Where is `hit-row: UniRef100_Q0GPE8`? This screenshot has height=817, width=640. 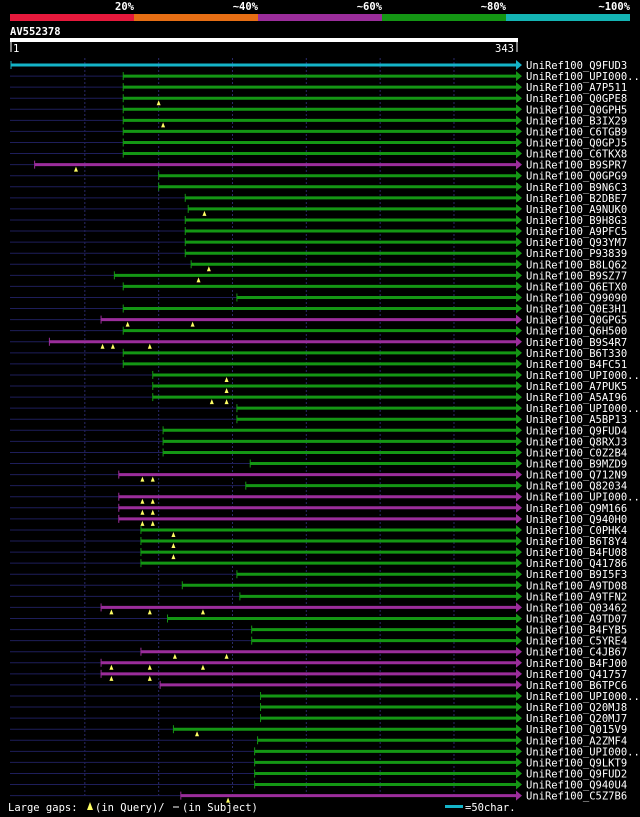
hit-row: UniRef100_Q0GPE8 is located at coordinates (318, 99).